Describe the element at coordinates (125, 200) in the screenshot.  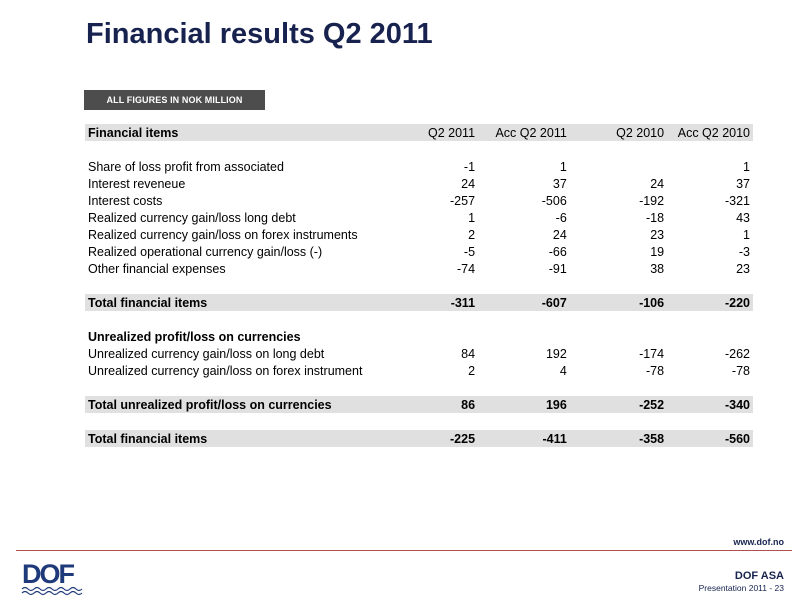
I see `row-label: Interest costs` at that location.